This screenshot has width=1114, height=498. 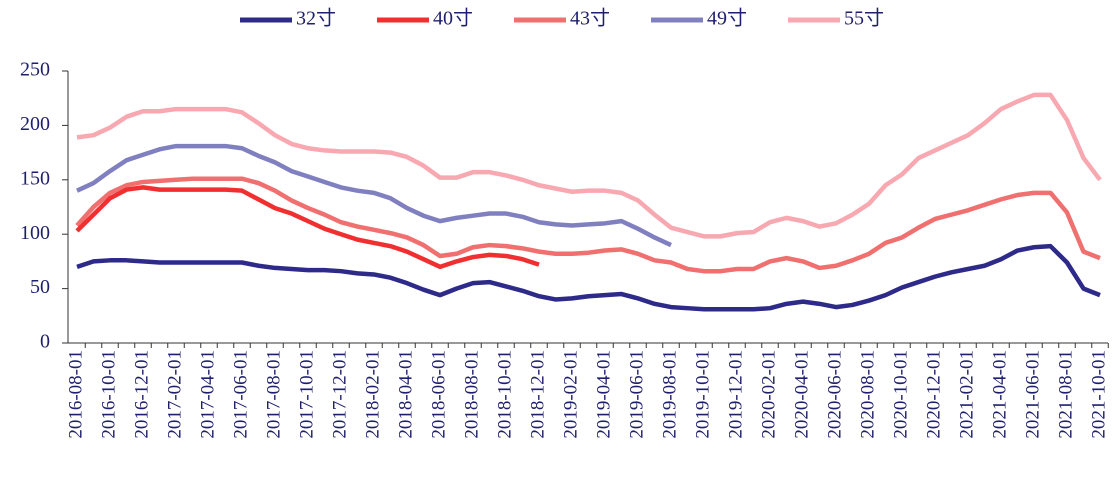 I want to click on x-tick-label: 2020-02-01, so click(x=768, y=394).